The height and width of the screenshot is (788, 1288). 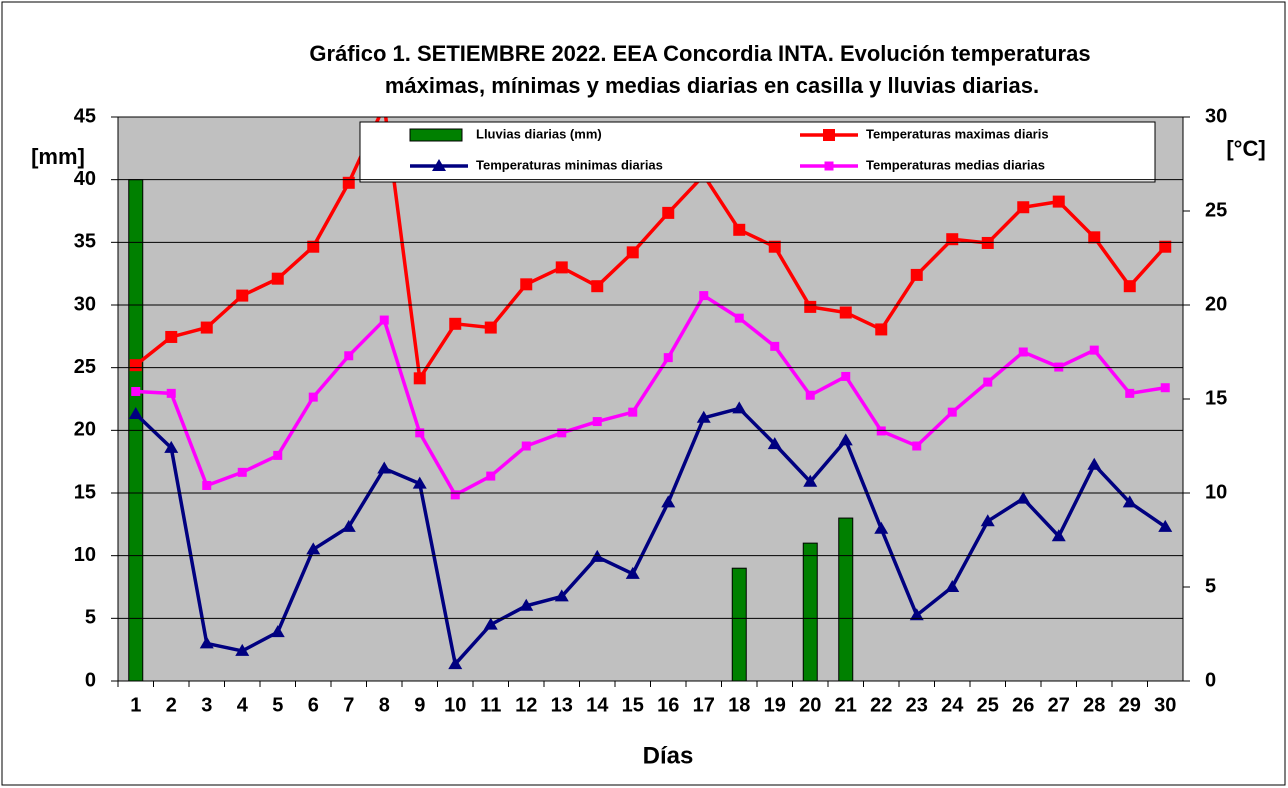 What do you see at coordinates (704, 705) in the screenshot?
I see `x-tick-label: 17` at bounding box center [704, 705].